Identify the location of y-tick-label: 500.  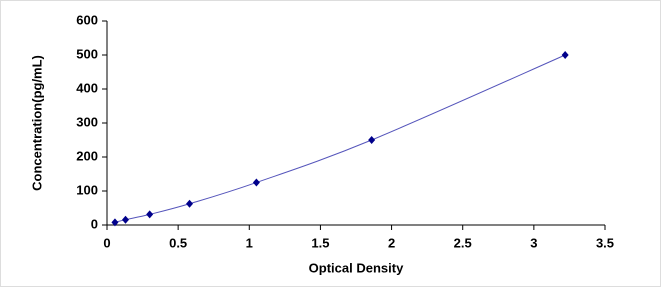
(87, 53).